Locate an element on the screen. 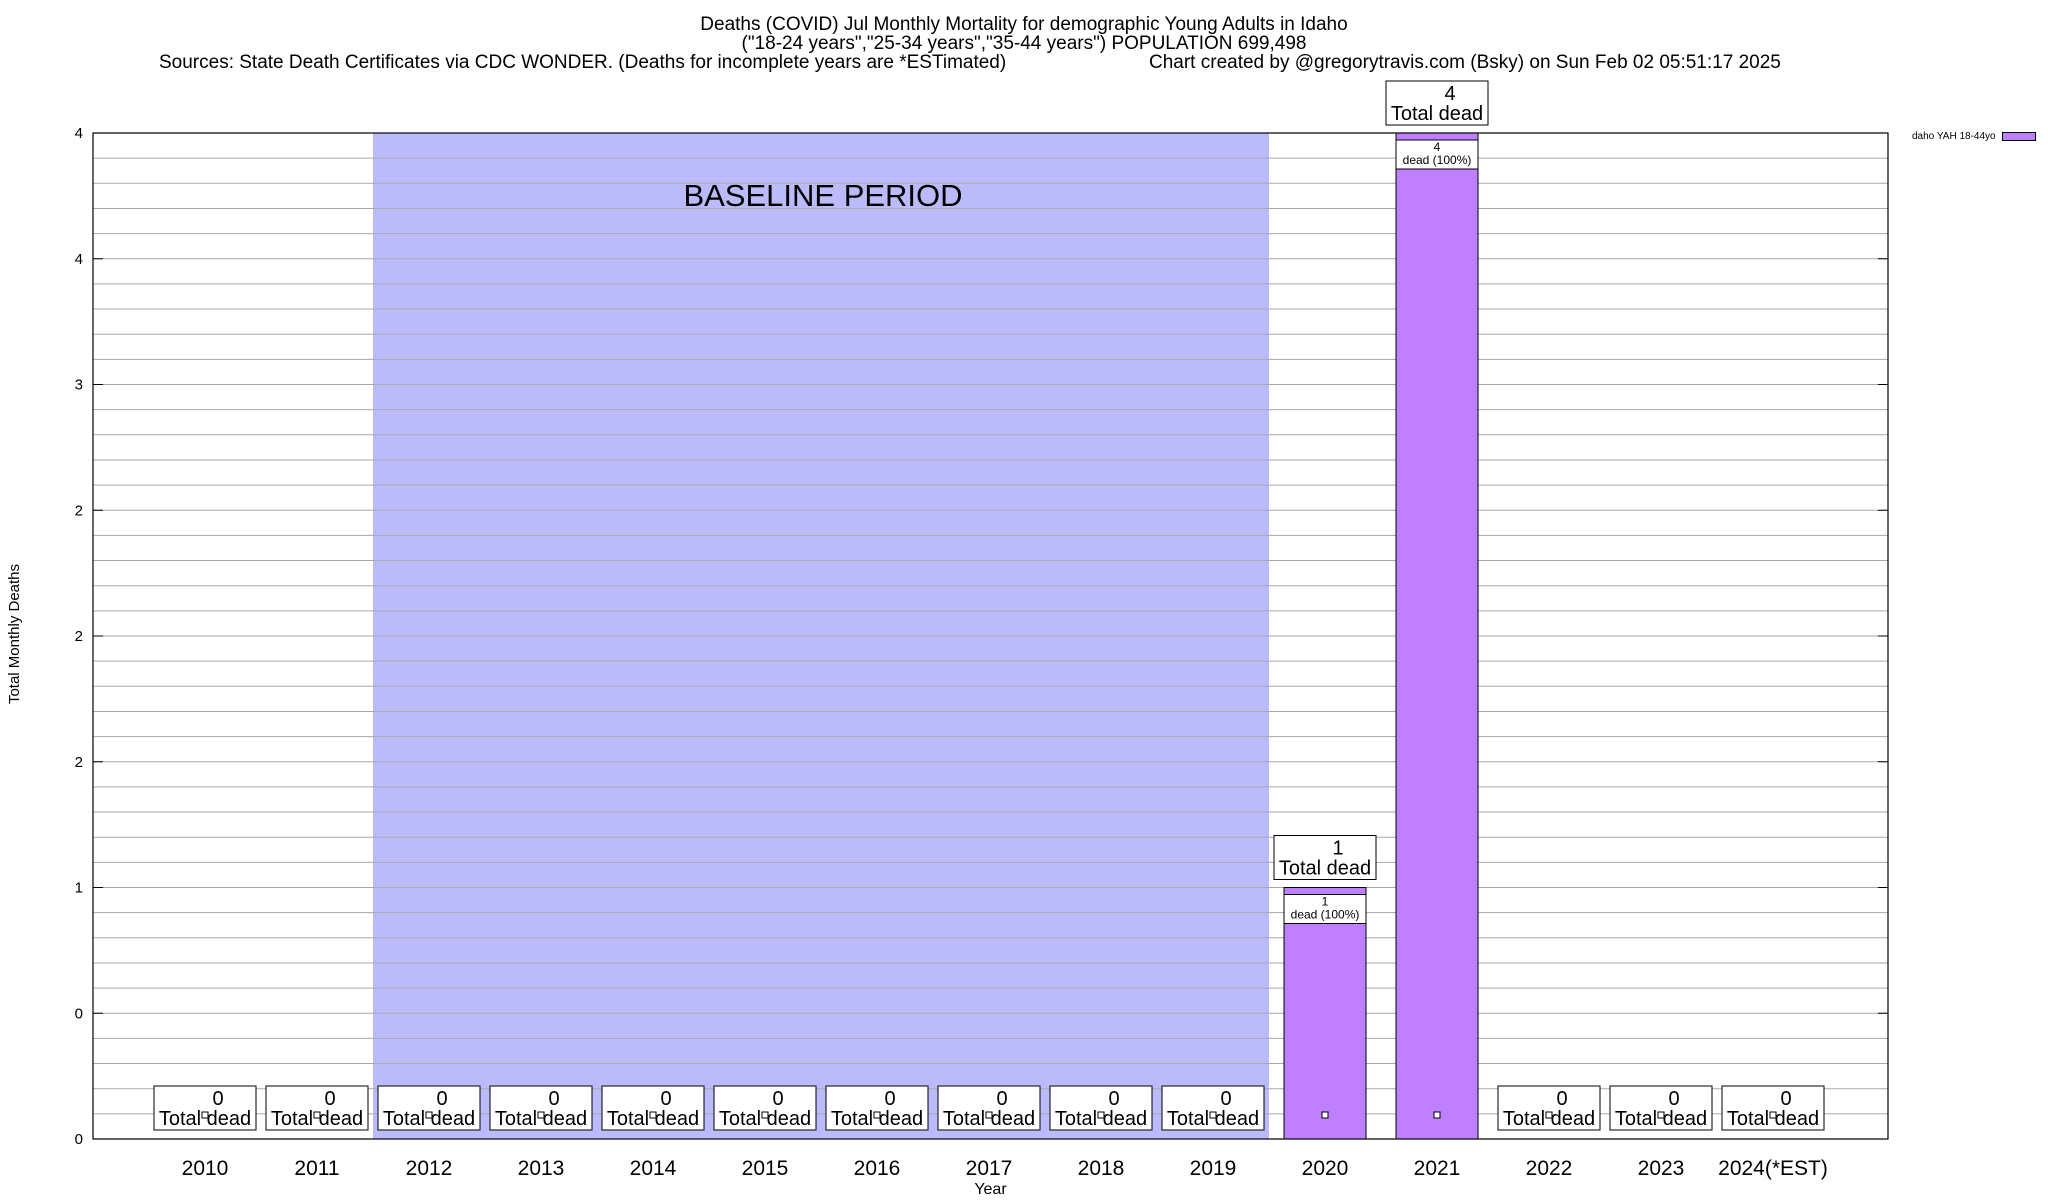  x-tick-label: 2011 is located at coordinates (316, 1168).